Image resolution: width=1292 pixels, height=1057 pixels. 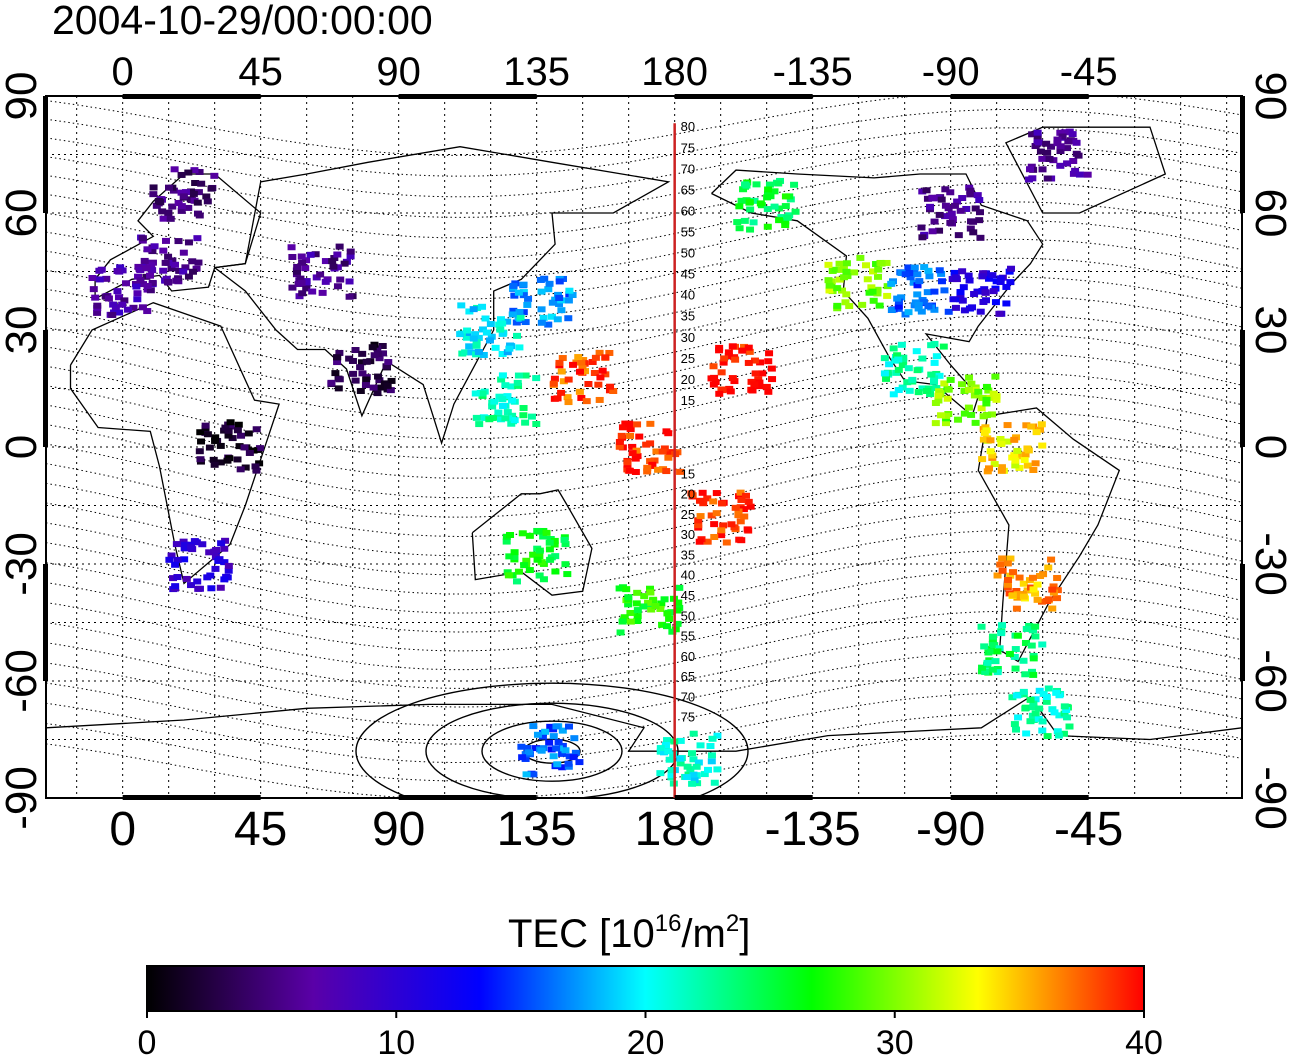 I want to click on timestamp-title: 2004-10-29/00:00:00, so click(x=242, y=21).